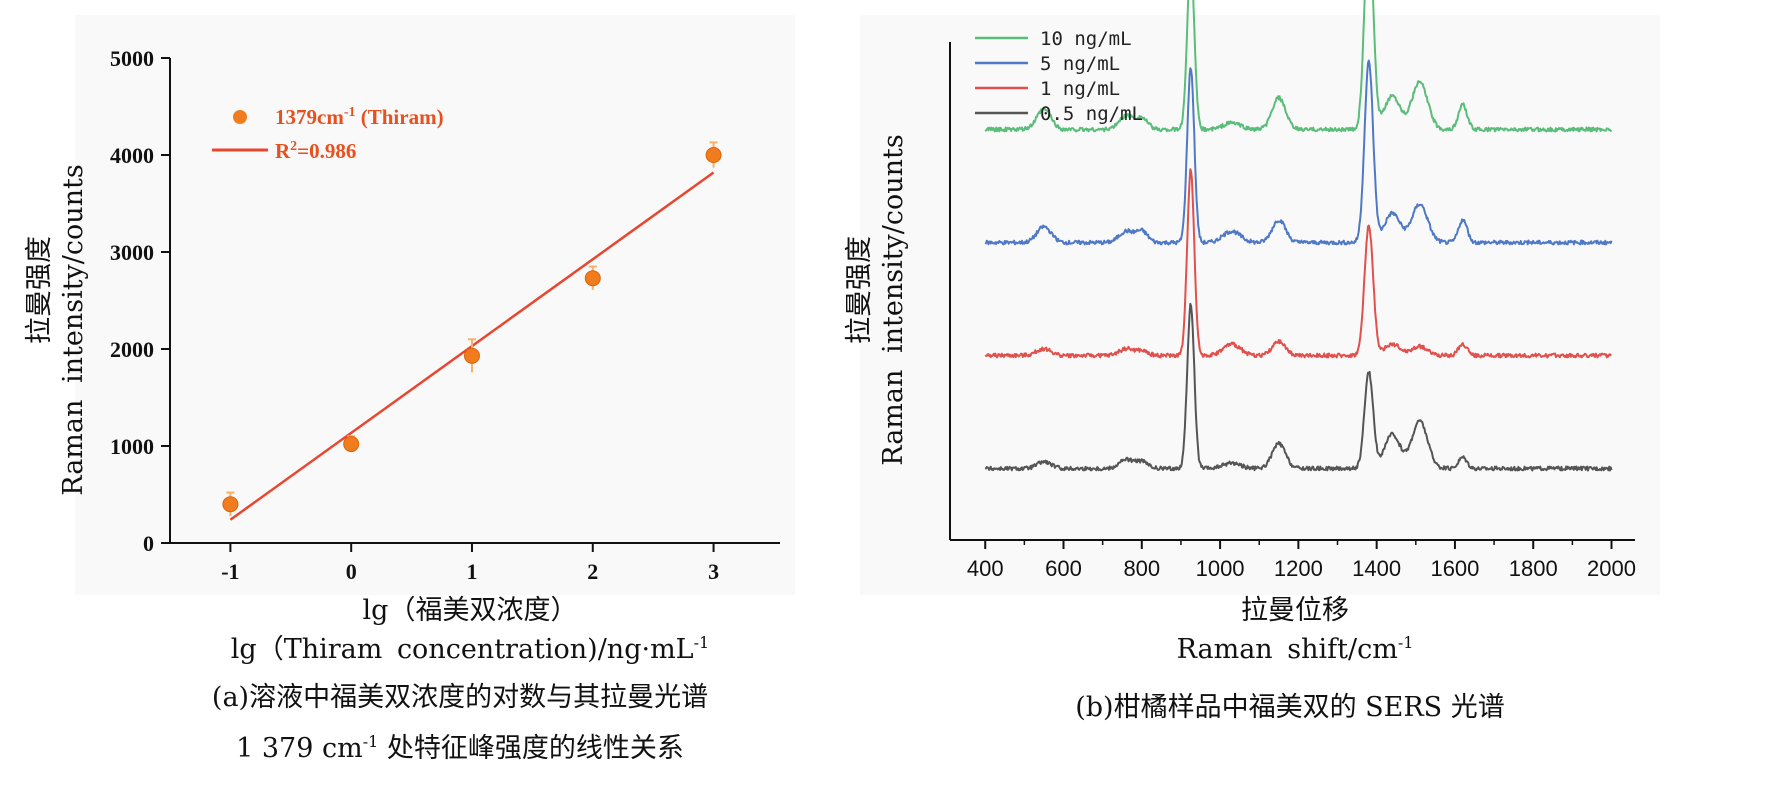  What do you see at coordinates (1141, 568) in the screenshot?
I see `panel-b-x-tick-label: 800` at bounding box center [1141, 568].